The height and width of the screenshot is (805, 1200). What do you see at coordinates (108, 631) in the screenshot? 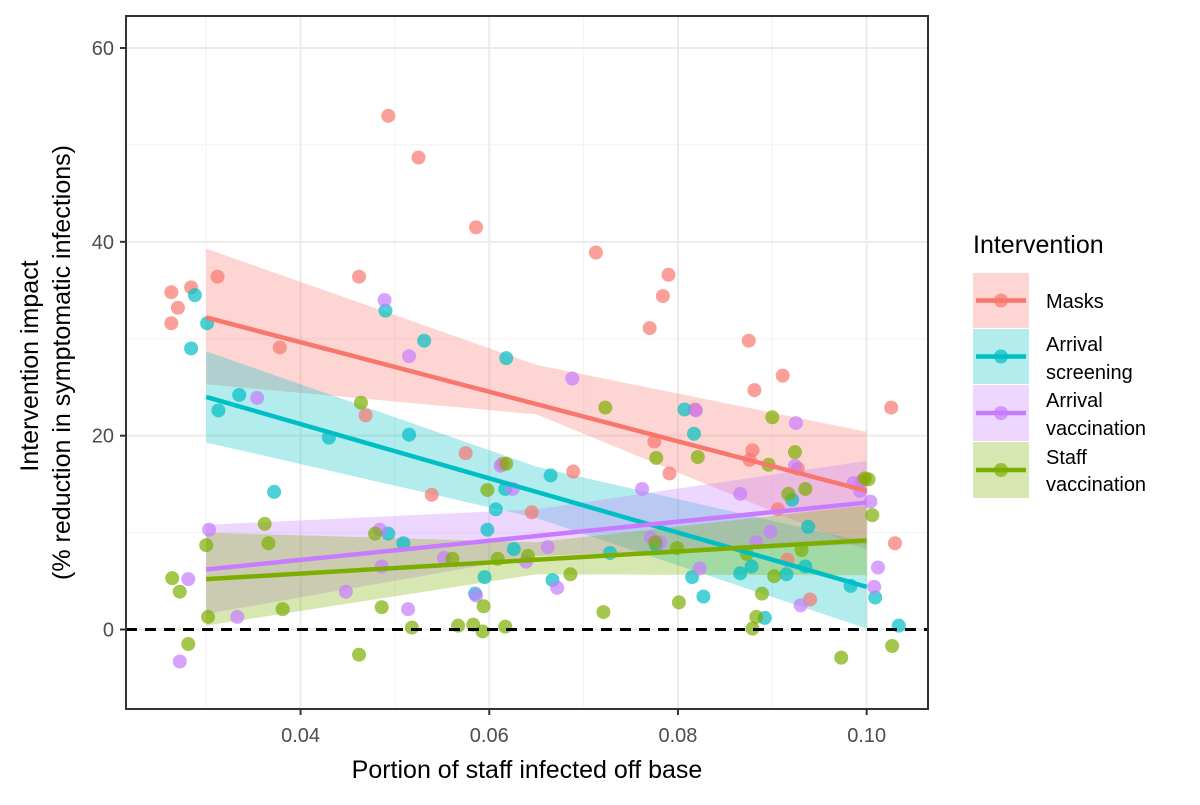
I see `y-tick-label: 0` at bounding box center [108, 631].